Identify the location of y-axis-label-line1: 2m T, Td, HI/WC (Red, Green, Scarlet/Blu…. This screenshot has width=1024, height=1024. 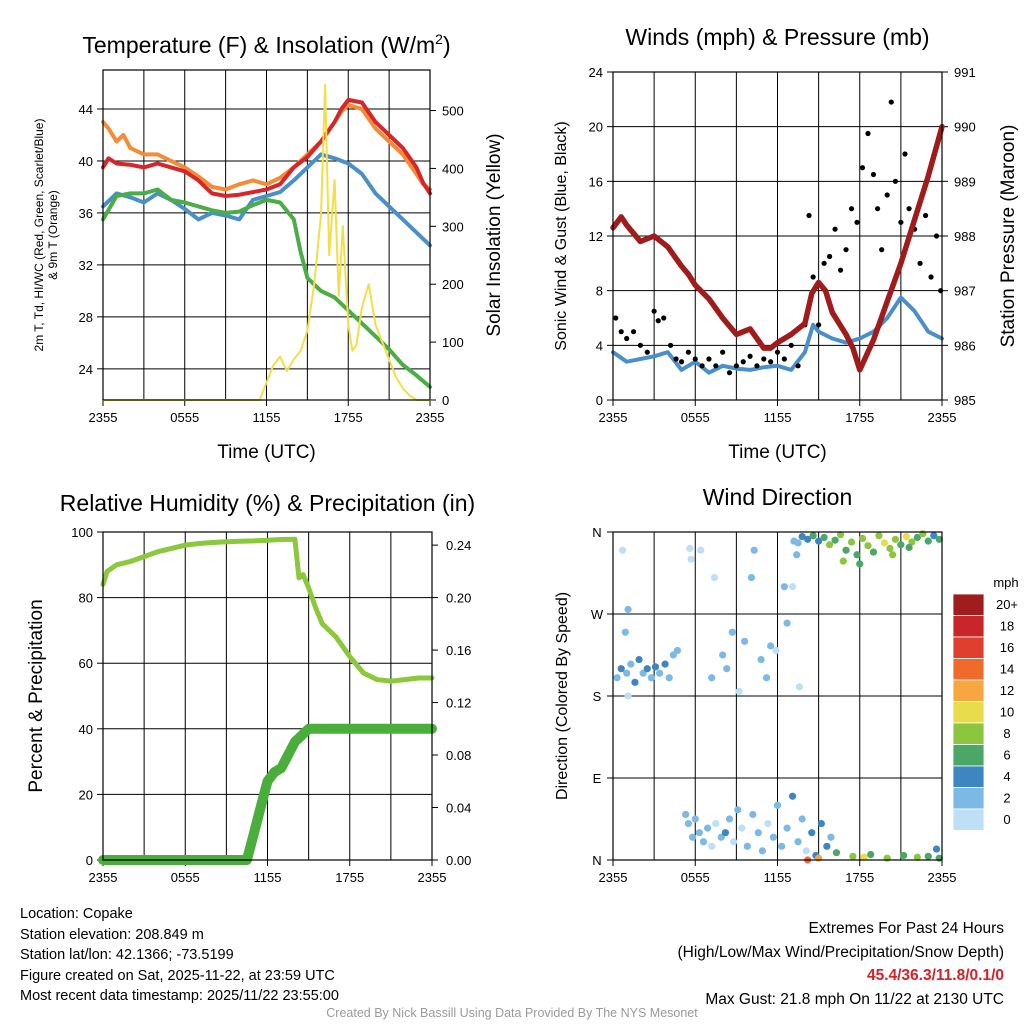
(39, 235).